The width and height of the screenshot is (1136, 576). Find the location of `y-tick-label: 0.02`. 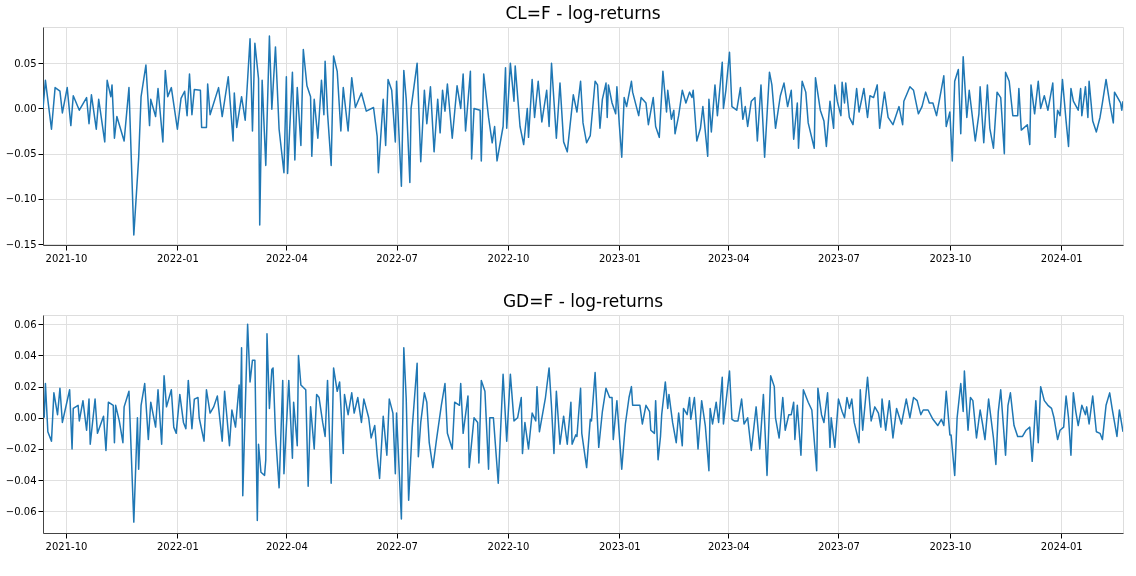

y-tick-label: 0.02 is located at coordinates (25, 387).